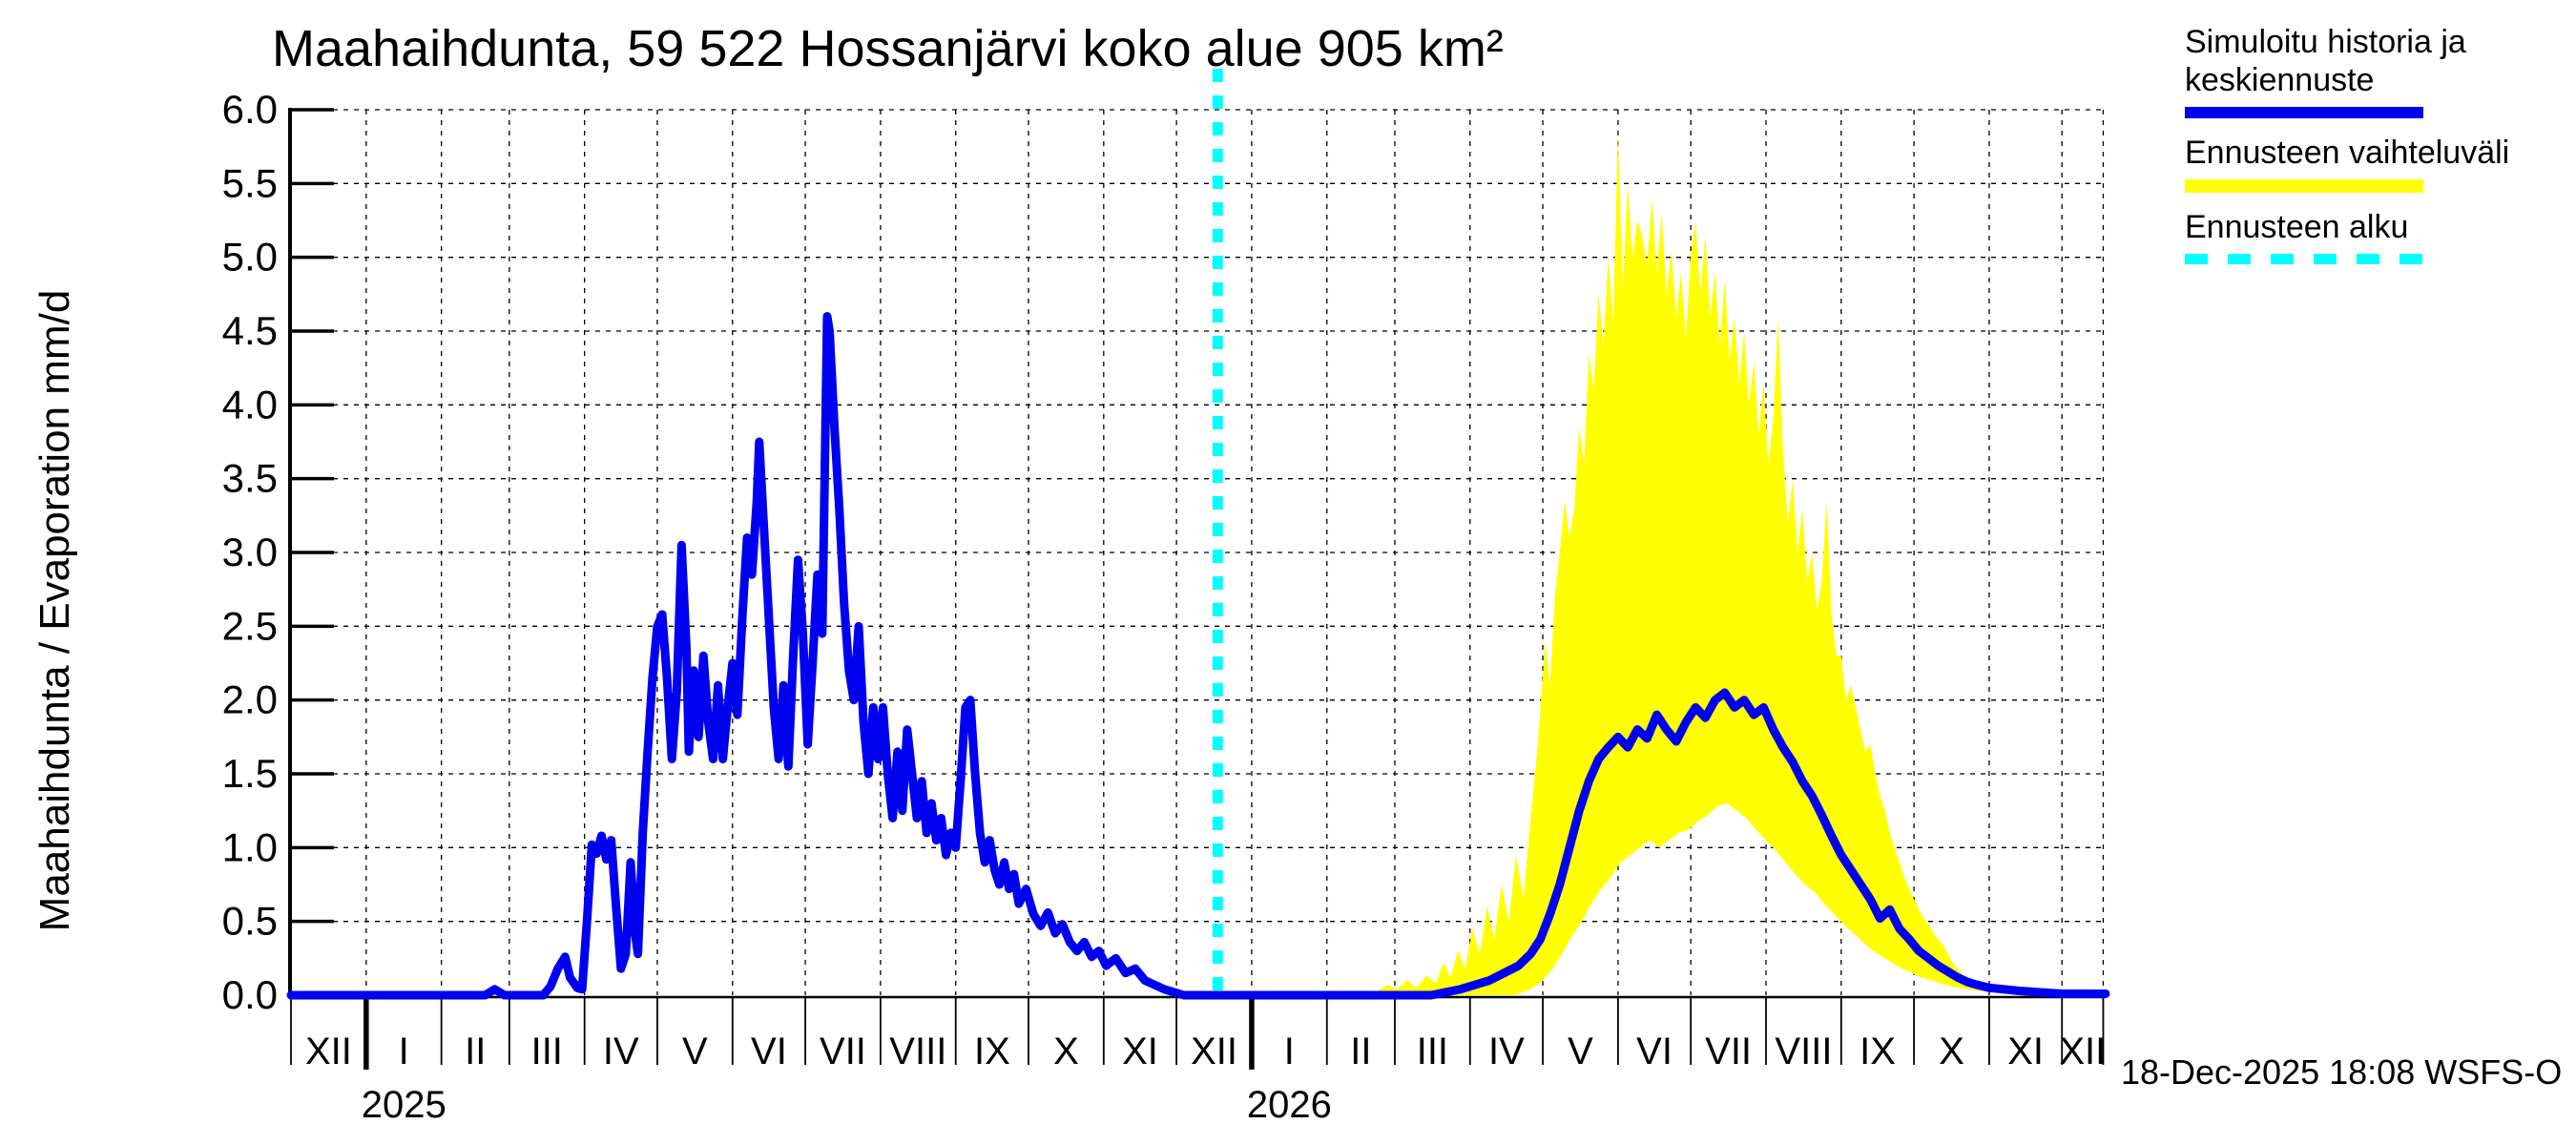  What do you see at coordinates (404, 1105) in the screenshot?
I see `x-year-label: 2025` at bounding box center [404, 1105].